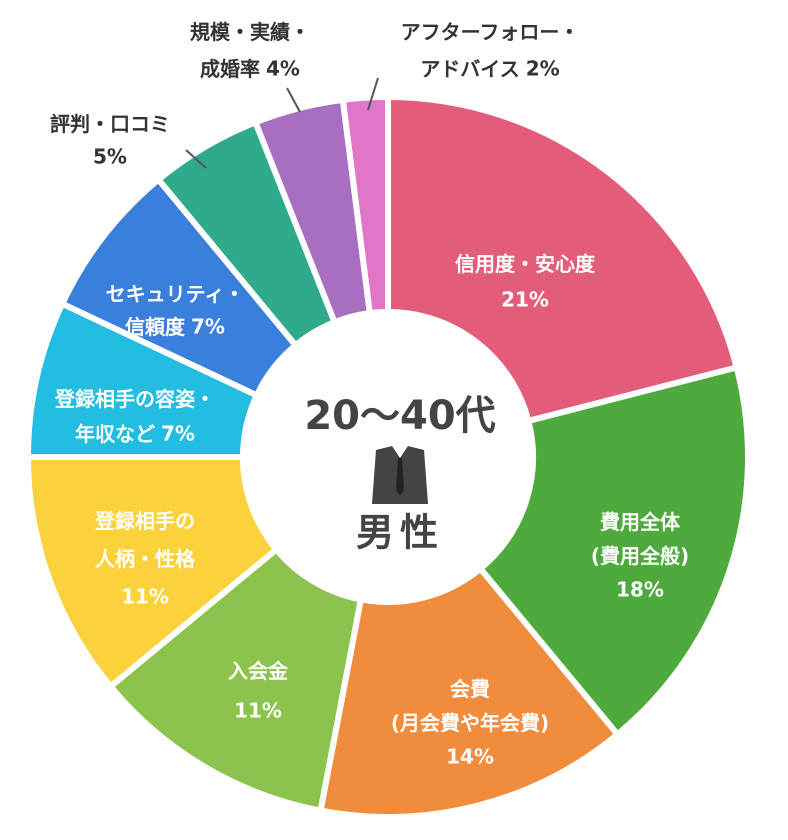 Image resolution: width=788 pixels, height=840 pixels. Describe the element at coordinates (400, 533) in the screenshot. I see `center-subtitle: 男性` at that location.